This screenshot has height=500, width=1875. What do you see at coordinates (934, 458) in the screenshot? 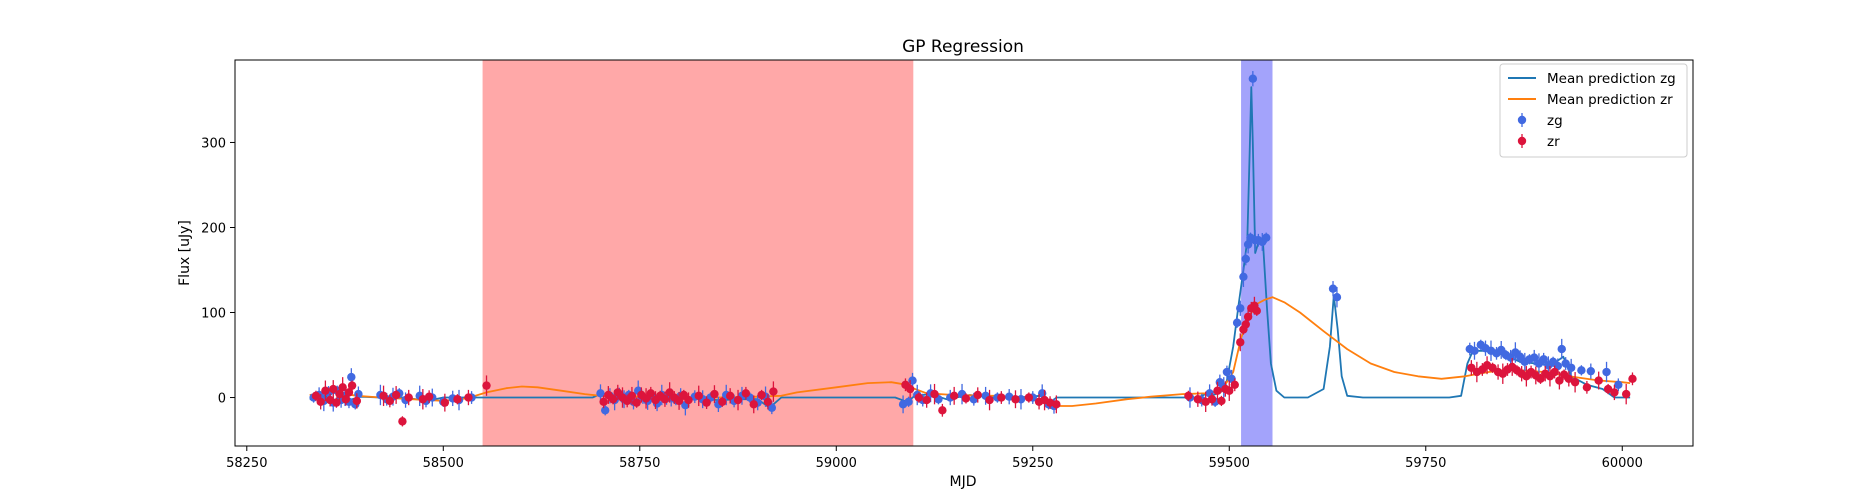
I see `x-axis-ticks: 58250 58500 58750 59000 59250 59500 59750 60000` at bounding box center [934, 458].